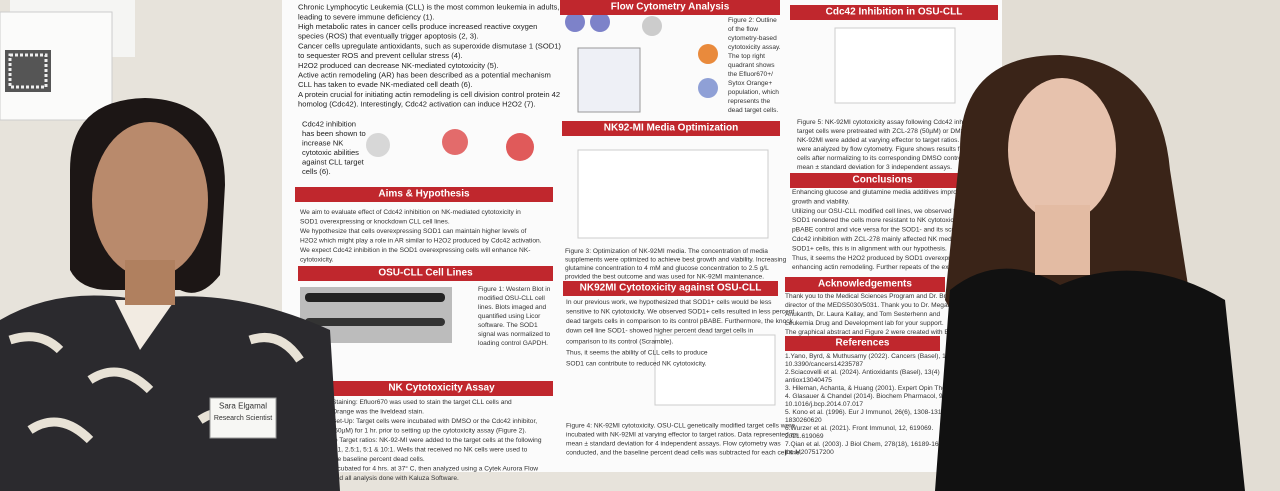 This screenshot has height=491, width=1280. What do you see at coordinates (334, 133) in the screenshot?
I see `poster-text: has been shown to` at bounding box center [334, 133].